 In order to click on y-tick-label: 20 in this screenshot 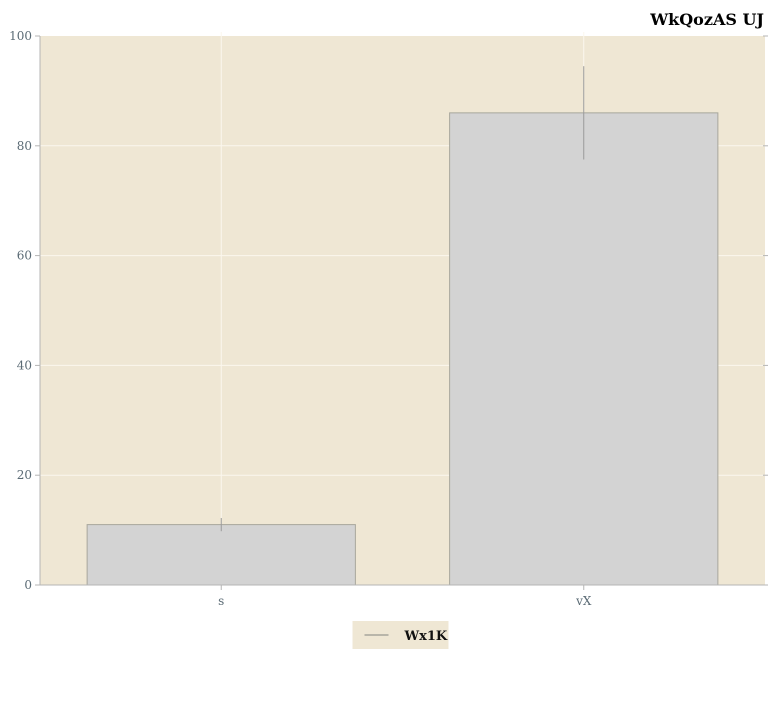, I will do `click(24, 475)`.